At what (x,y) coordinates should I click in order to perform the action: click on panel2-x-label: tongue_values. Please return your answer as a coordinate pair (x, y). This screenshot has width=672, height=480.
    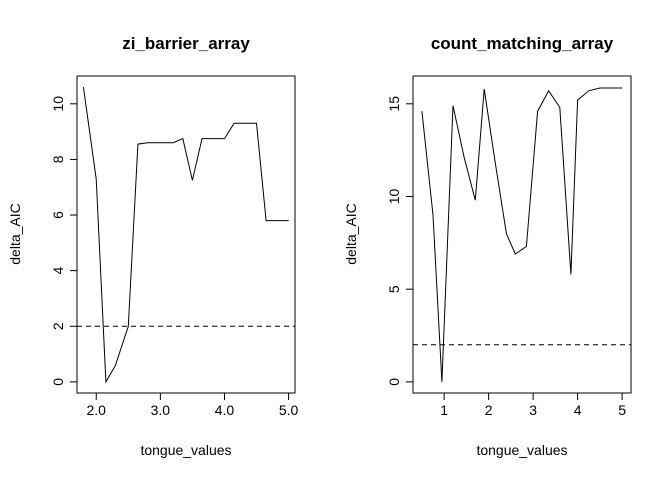
    Looking at the image, I should click on (521, 450).